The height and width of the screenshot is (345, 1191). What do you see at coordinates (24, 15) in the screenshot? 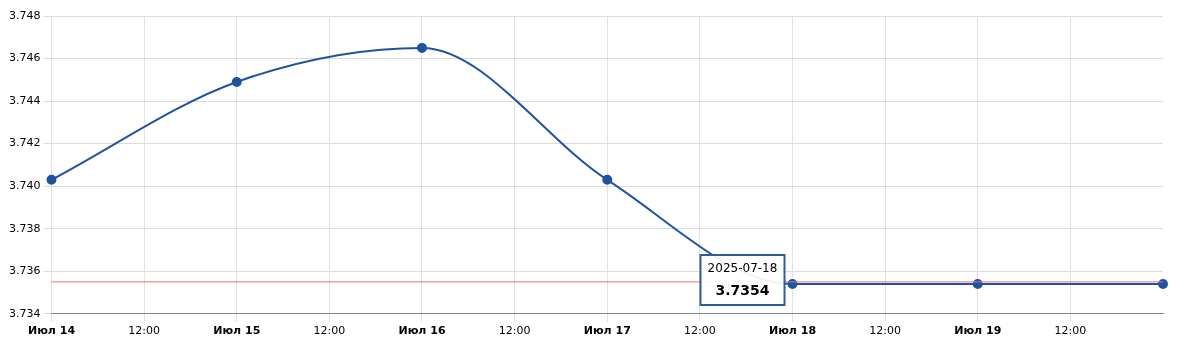
I see `y-tick-label: 3.748` at bounding box center [24, 15].